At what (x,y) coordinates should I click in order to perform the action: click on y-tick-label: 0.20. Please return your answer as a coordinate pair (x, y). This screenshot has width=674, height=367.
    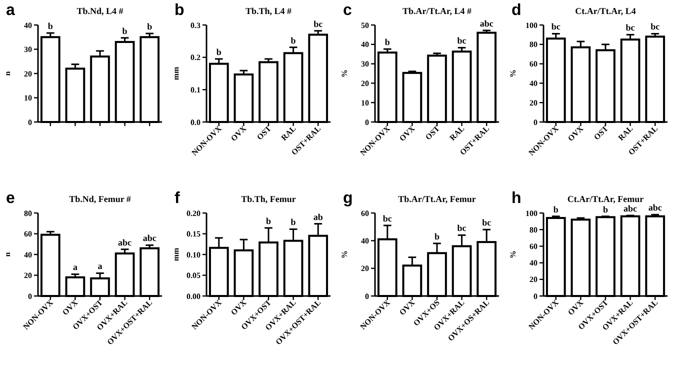
    Looking at the image, I should click on (193, 213).